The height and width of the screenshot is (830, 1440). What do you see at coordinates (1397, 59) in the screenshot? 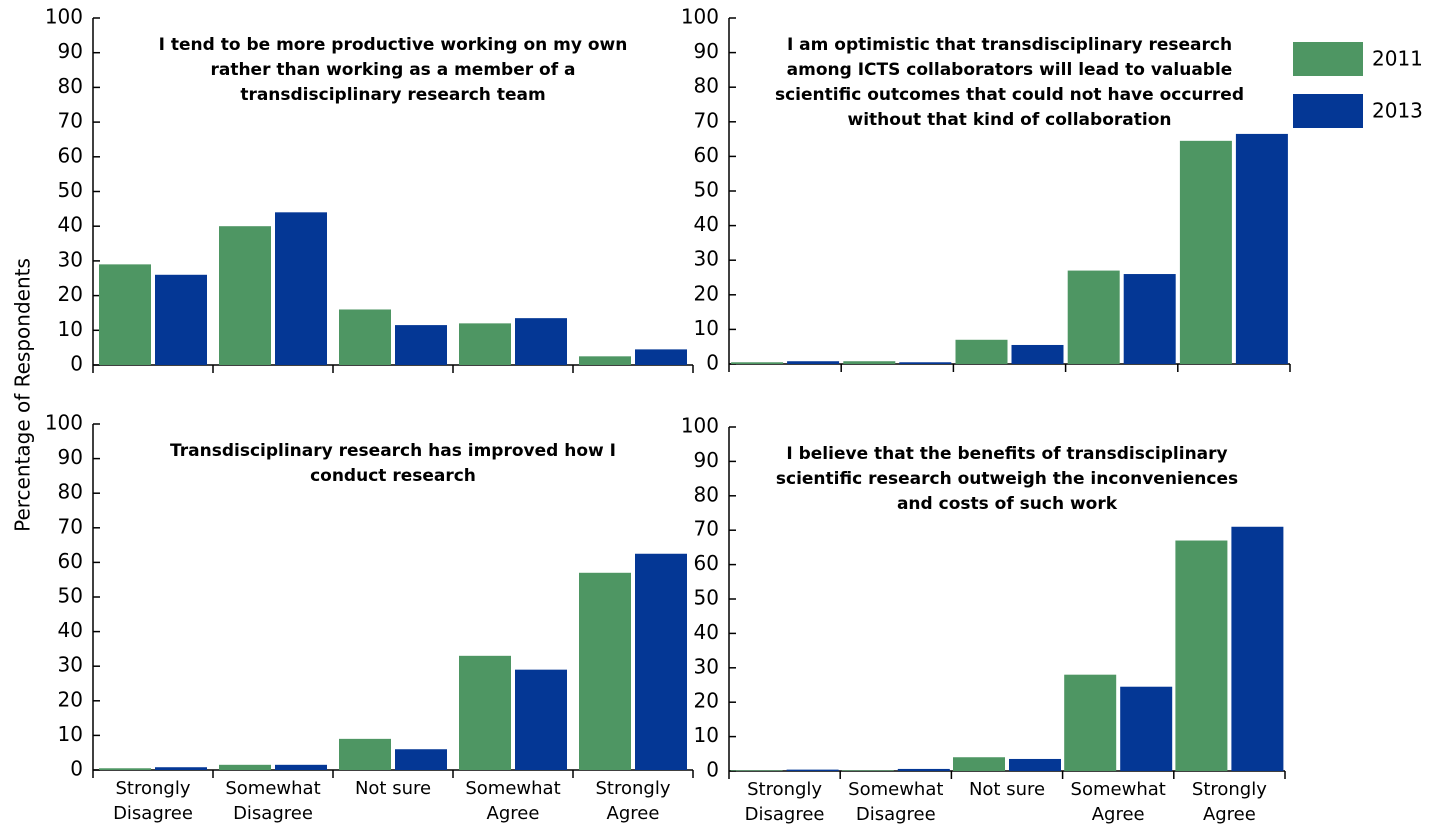
I see `legend-label: 2011` at bounding box center [1397, 59].